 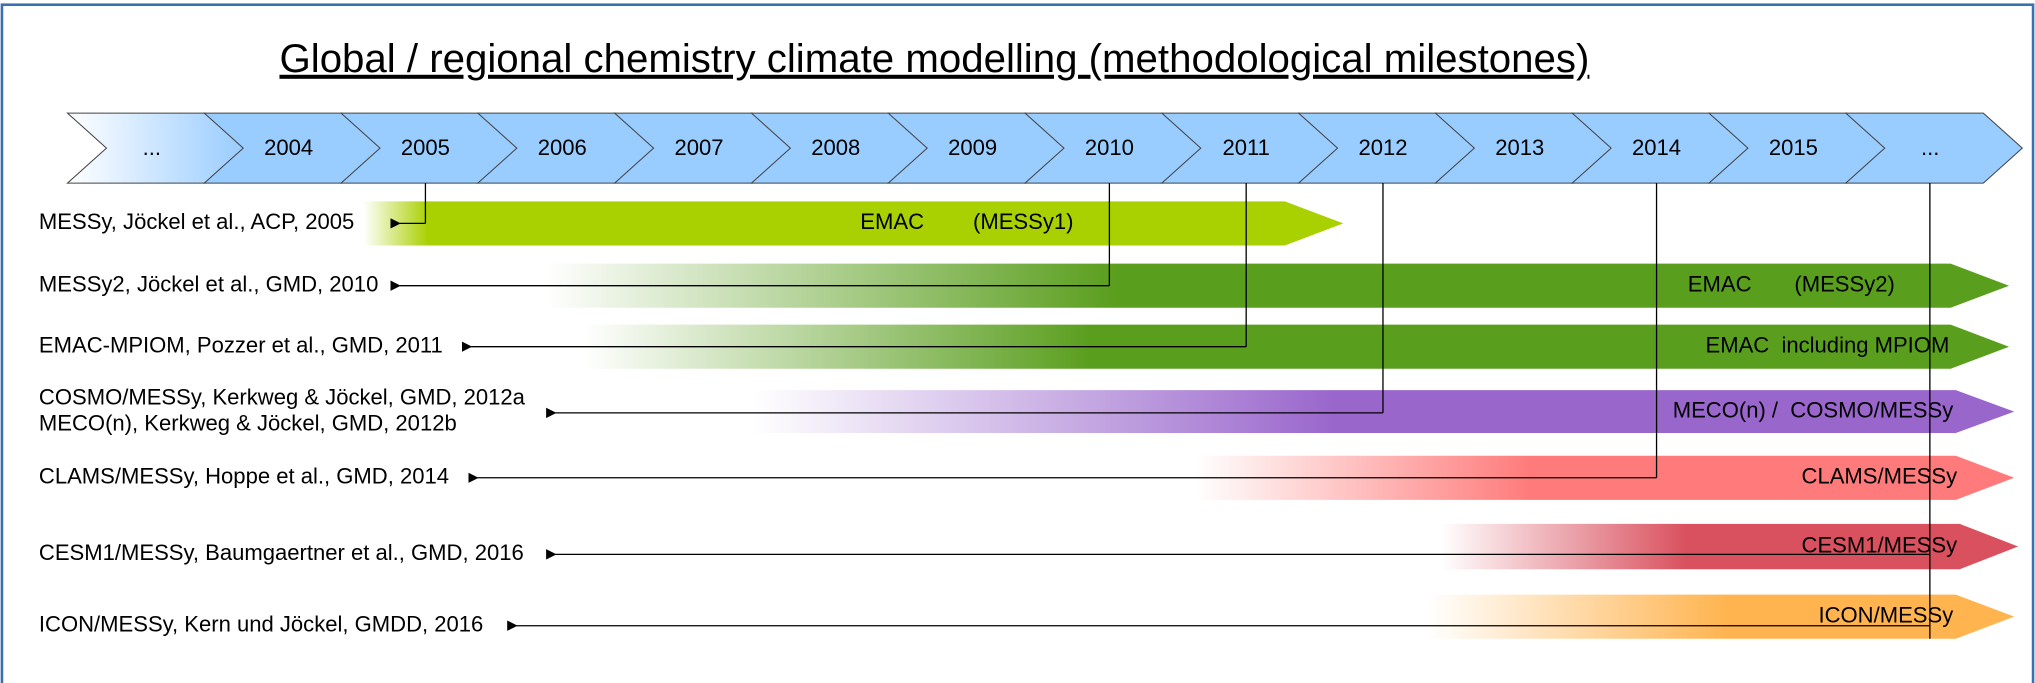 I want to click on reference: EMAC-MPIOM, Pozzer et al., GMD, 2011, so click(x=241, y=345).